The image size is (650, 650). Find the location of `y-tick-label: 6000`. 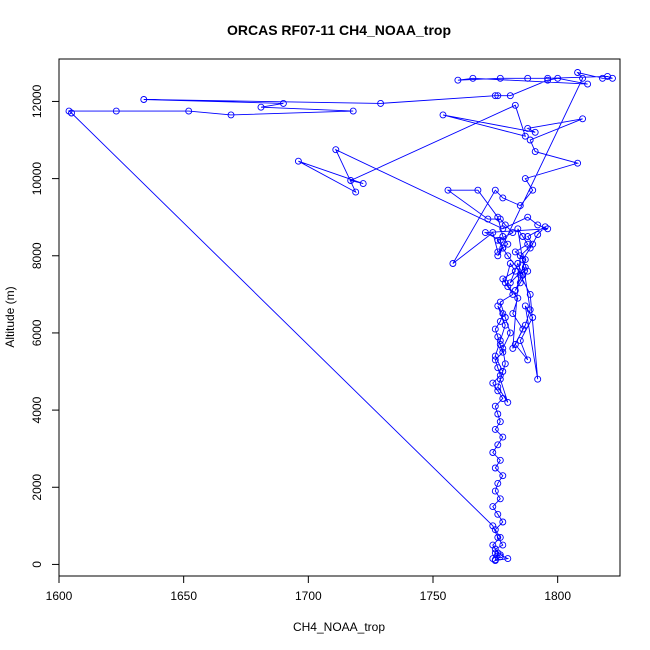

y-tick-label: 6000 is located at coordinates (37, 332).